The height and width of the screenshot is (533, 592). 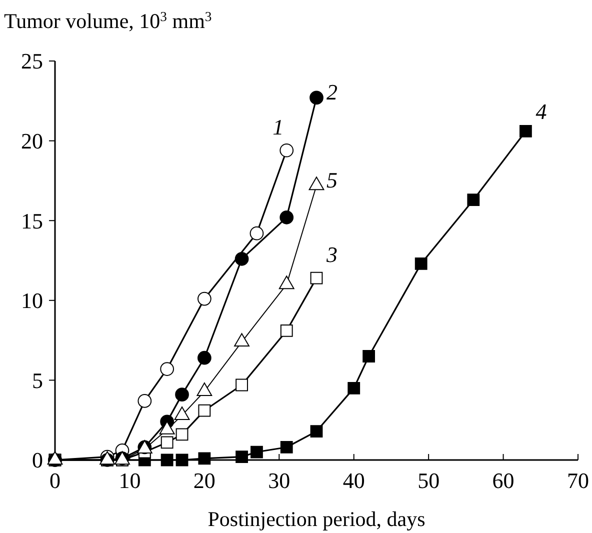 I want to click on series-label: 2, so click(x=332, y=92).